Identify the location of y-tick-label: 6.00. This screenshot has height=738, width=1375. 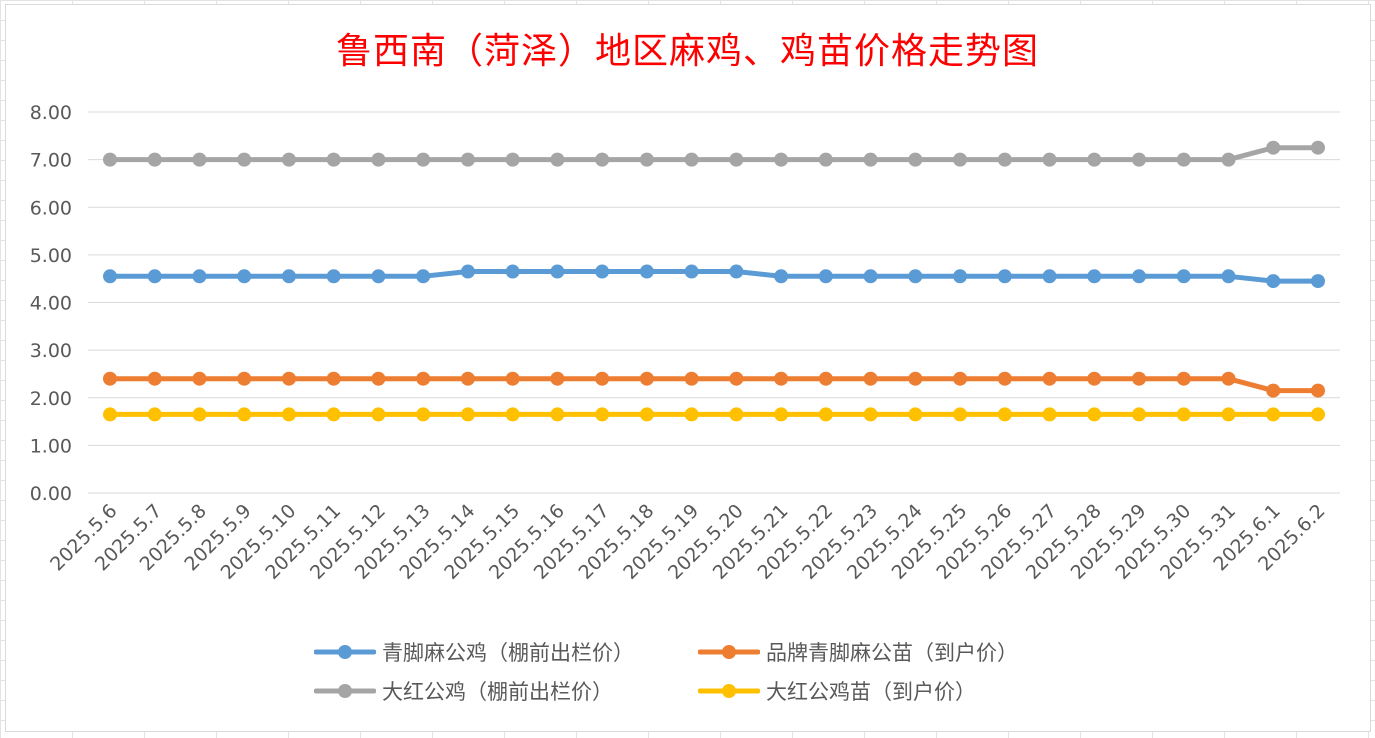
(51, 208).